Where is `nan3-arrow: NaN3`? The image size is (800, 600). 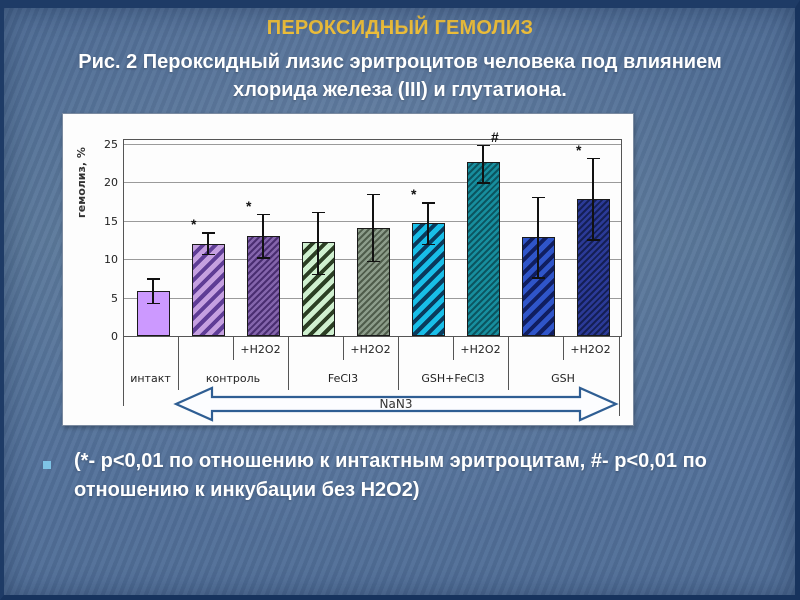
nan3-arrow: NaN3 is located at coordinates (396, 404).